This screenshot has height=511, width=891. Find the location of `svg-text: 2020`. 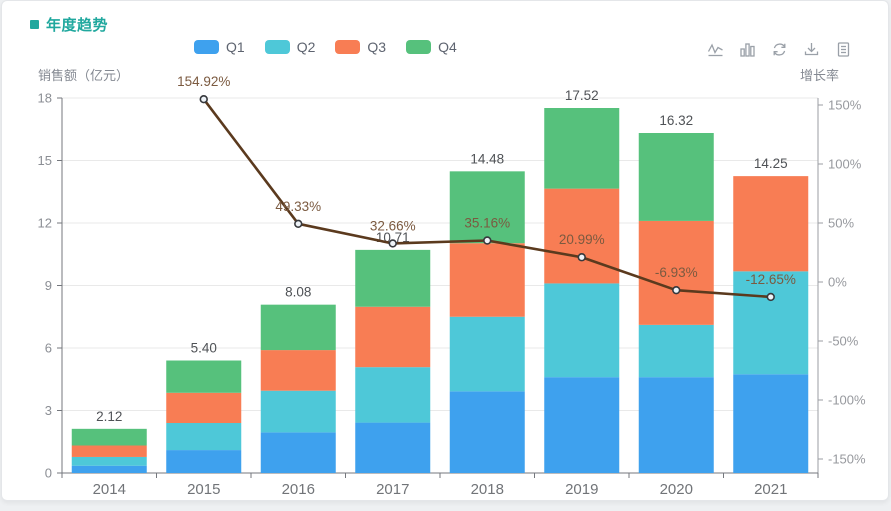

svg-text: 2020 is located at coordinates (676, 489).